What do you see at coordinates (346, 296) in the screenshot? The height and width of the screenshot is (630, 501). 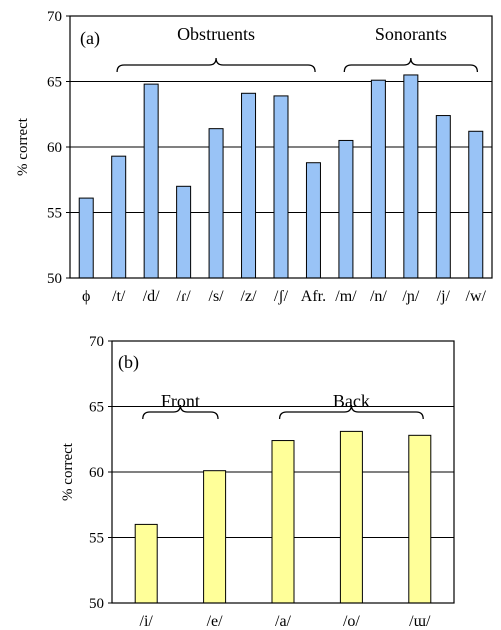 I see `category-label: /m/` at bounding box center [346, 296].